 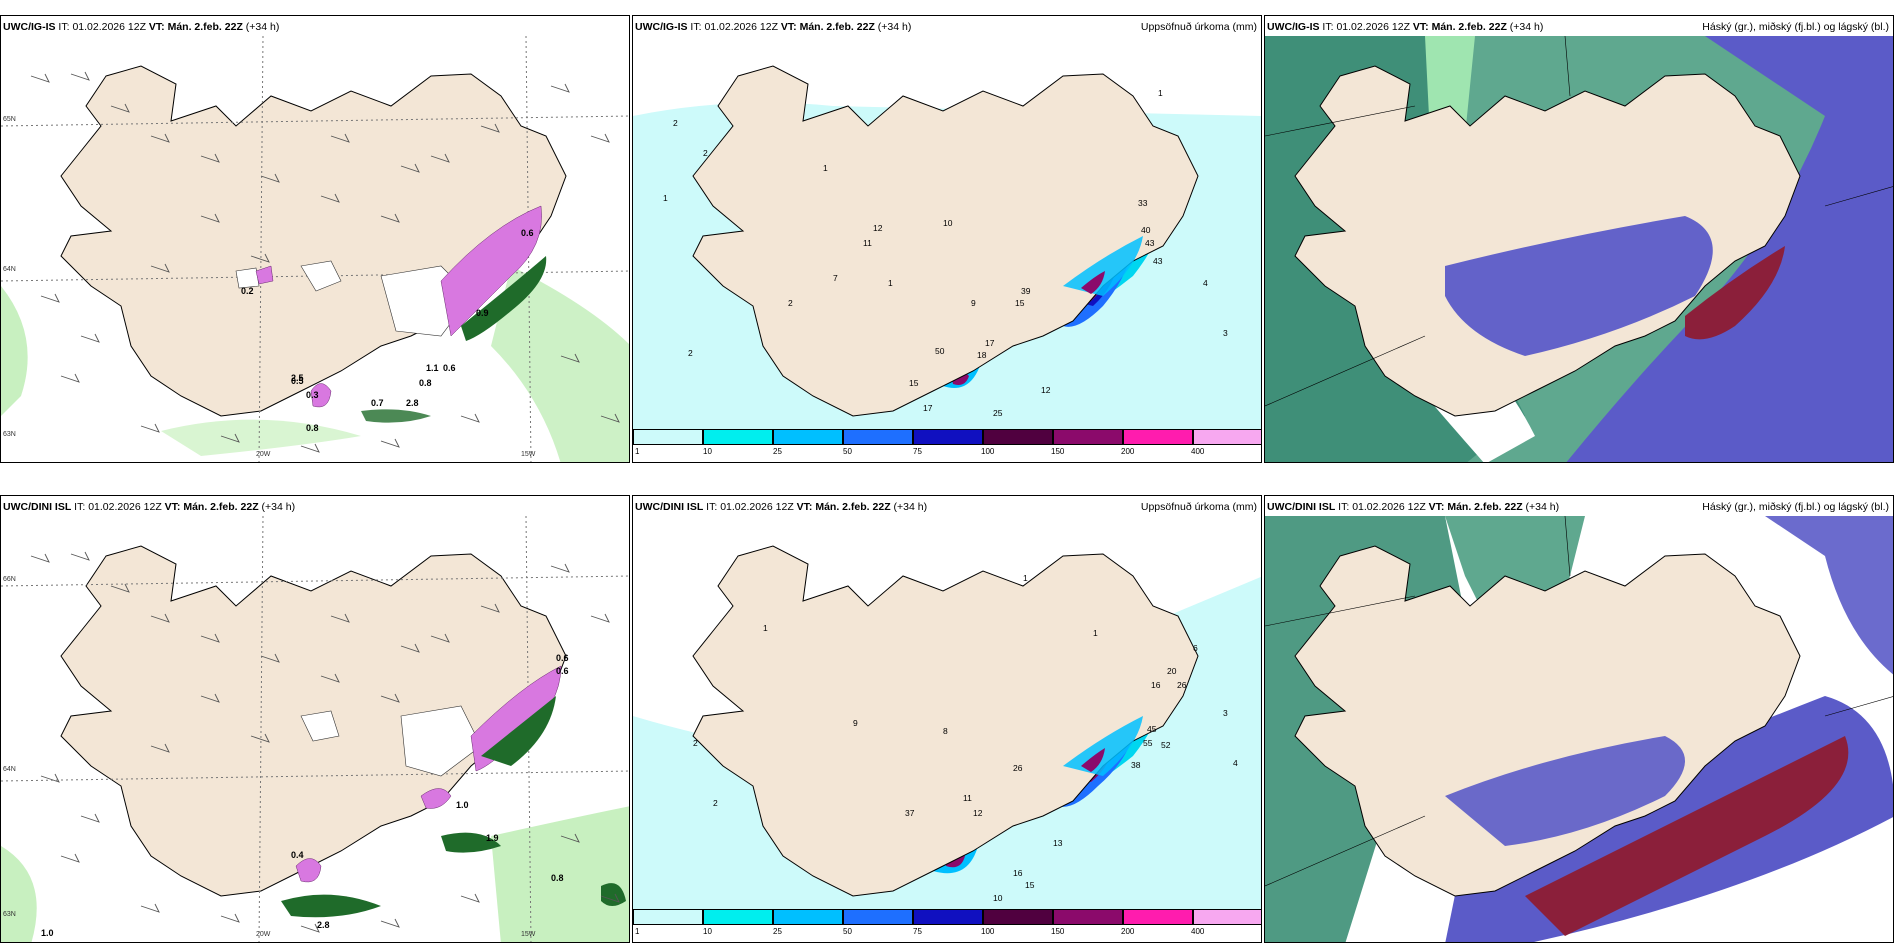 What do you see at coordinates (562, 671) in the screenshot?
I see `wind-label: 0.6` at bounding box center [562, 671].